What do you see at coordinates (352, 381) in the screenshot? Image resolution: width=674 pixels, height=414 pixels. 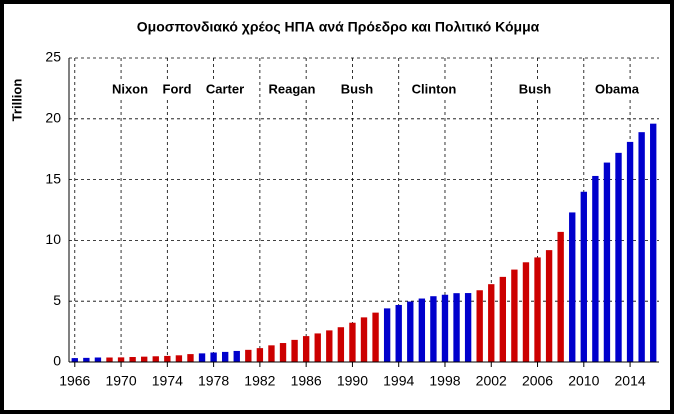 I see `x-tick-label: 1990` at bounding box center [352, 381].